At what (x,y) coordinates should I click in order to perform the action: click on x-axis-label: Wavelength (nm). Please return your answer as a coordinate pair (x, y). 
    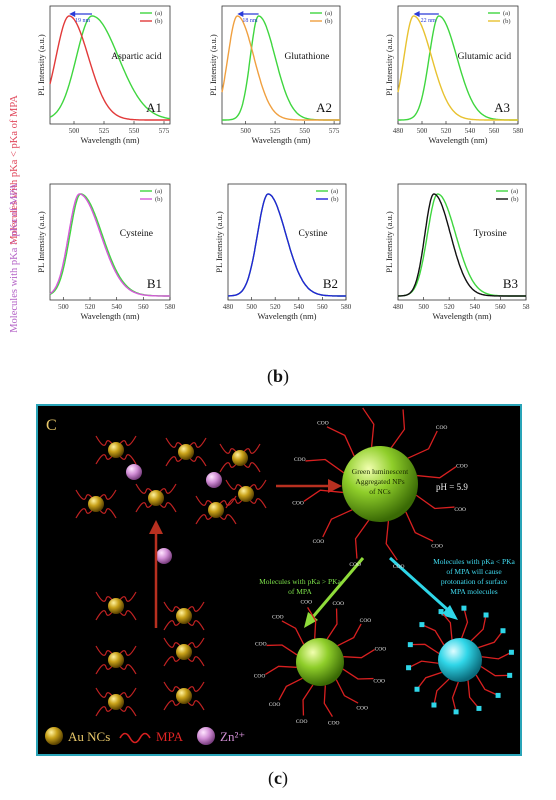
    Looking at the image, I should click on (457, 140).